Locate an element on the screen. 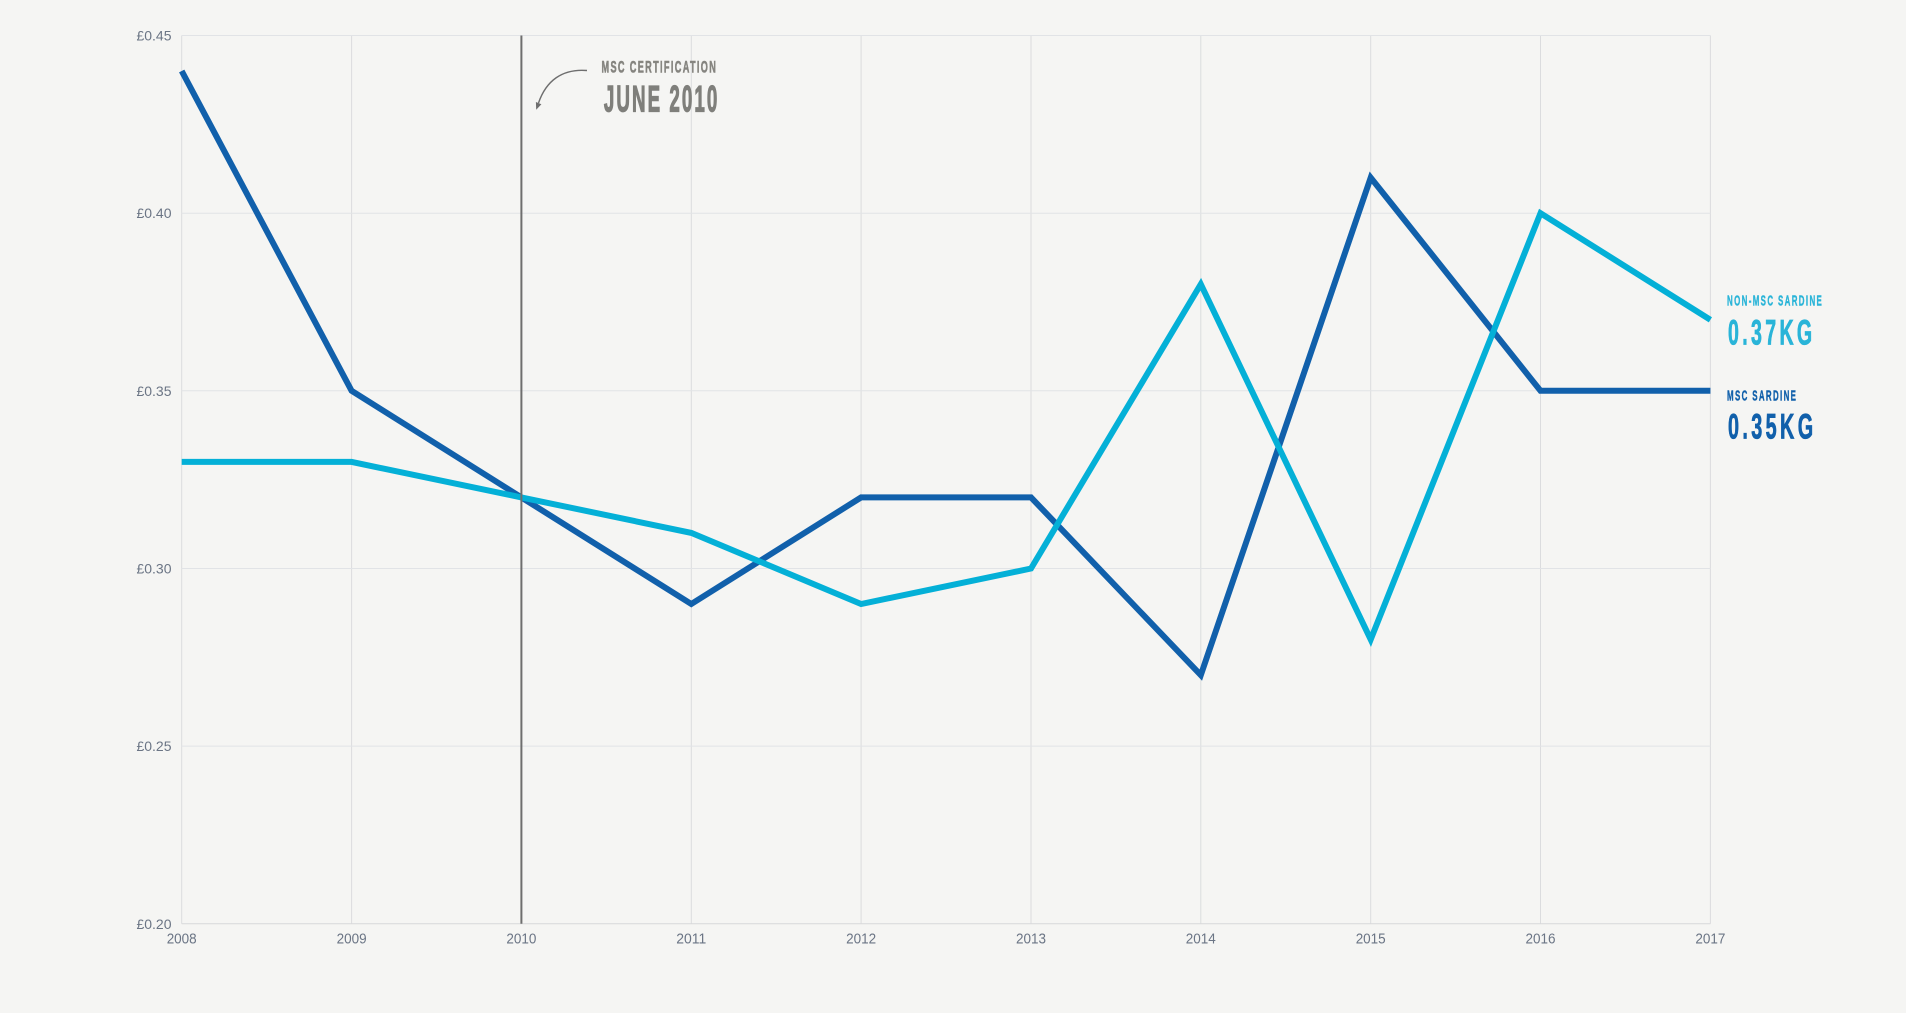 This screenshot has width=1906, height=1013. svg-text: 2009 is located at coordinates (352, 939).